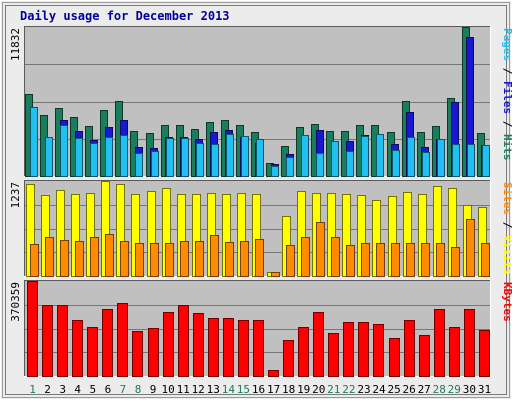 The image size is (512, 400). What do you see at coordinates (183, 389) in the screenshot?
I see `x-tick-day-11: 11` at bounding box center [183, 389].